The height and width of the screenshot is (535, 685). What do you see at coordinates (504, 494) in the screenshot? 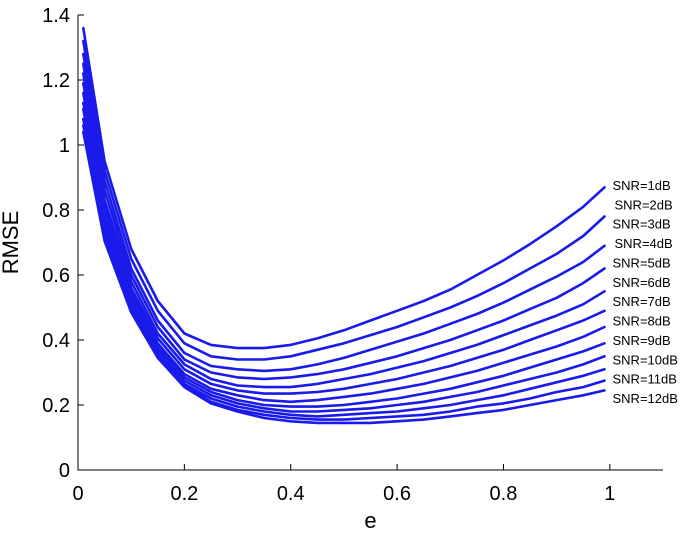
I see `x-tick-label: 0.8` at bounding box center [504, 494].